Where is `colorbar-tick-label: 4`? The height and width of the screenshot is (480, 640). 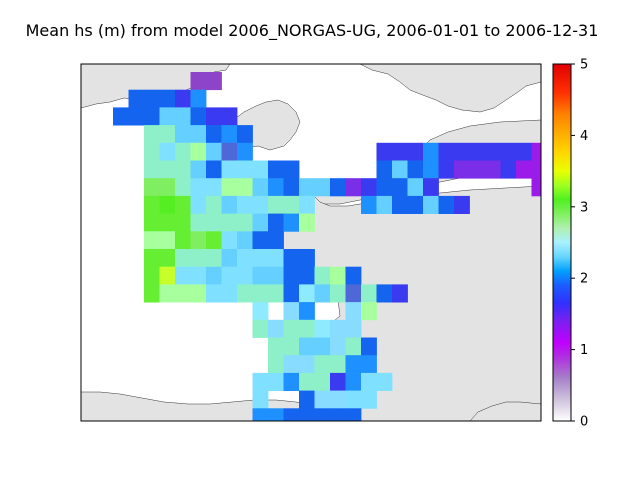 colorbar-tick-label: 4 is located at coordinates (584, 136).